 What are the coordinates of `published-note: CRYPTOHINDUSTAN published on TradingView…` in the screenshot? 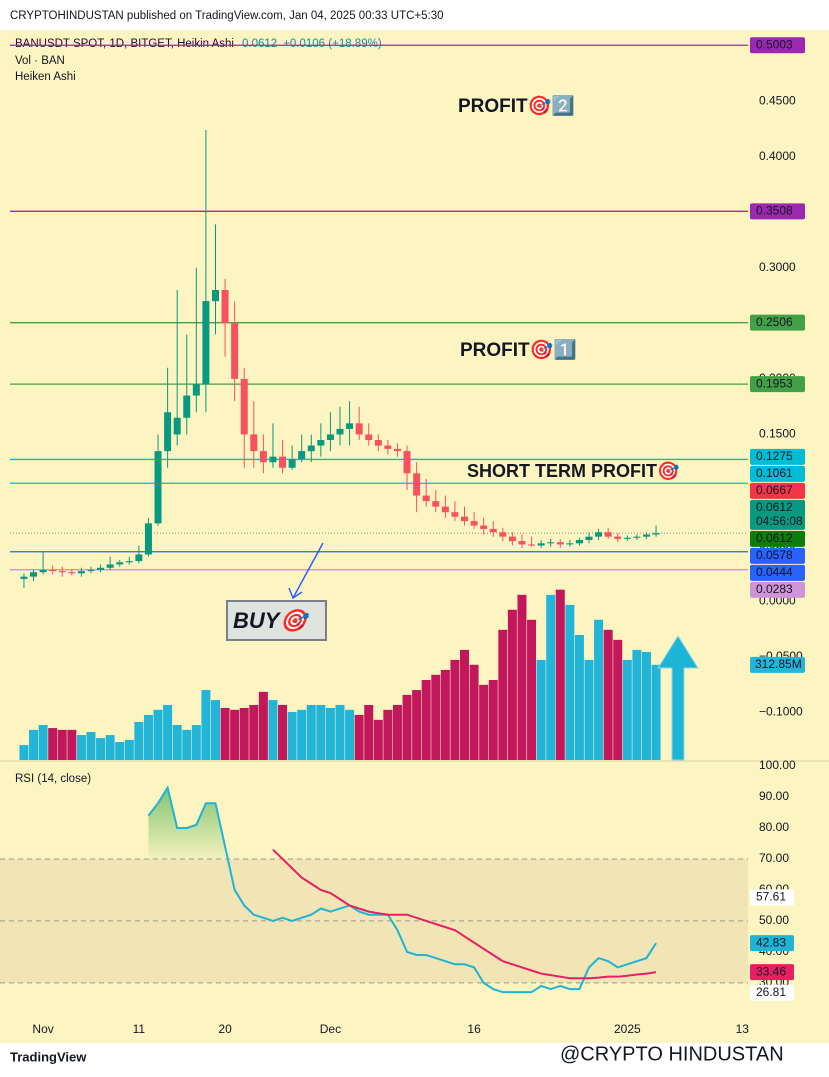 It's located at (227, 16).